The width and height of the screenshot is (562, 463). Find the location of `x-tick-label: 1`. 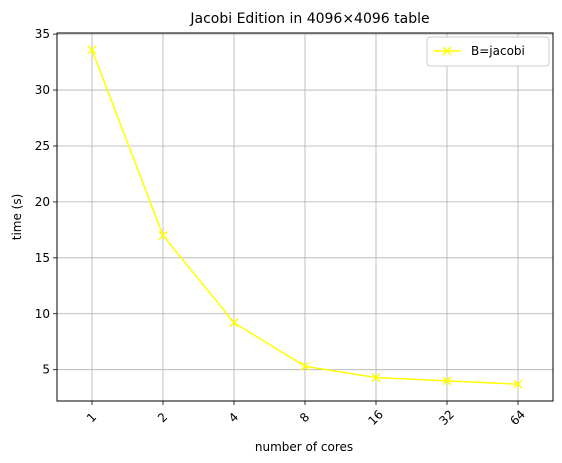

x-tick-label: 1 is located at coordinates (91, 417).